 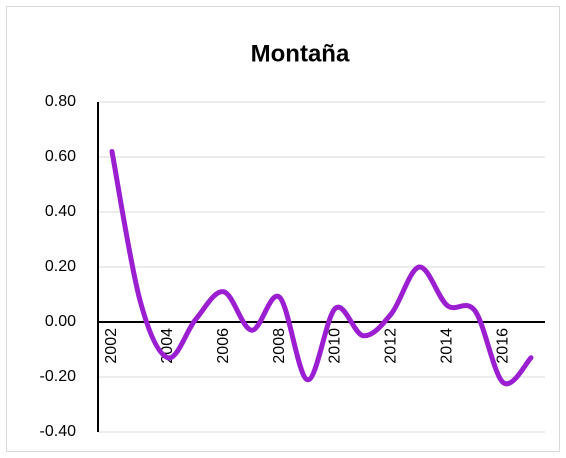 What do you see at coordinates (60, 211) in the screenshot?
I see `y-tick-label: 0.40` at bounding box center [60, 211].